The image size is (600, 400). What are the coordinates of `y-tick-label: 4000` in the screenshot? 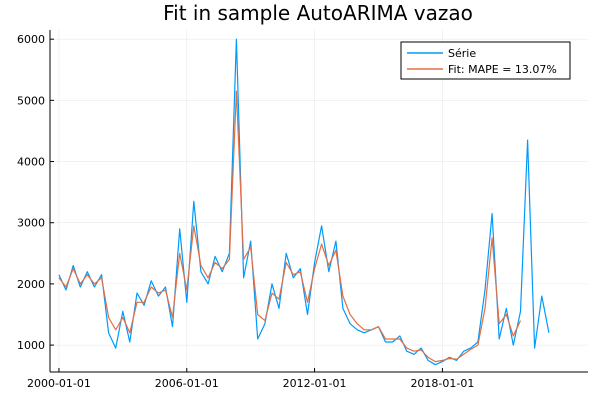 It's located at (31, 162).